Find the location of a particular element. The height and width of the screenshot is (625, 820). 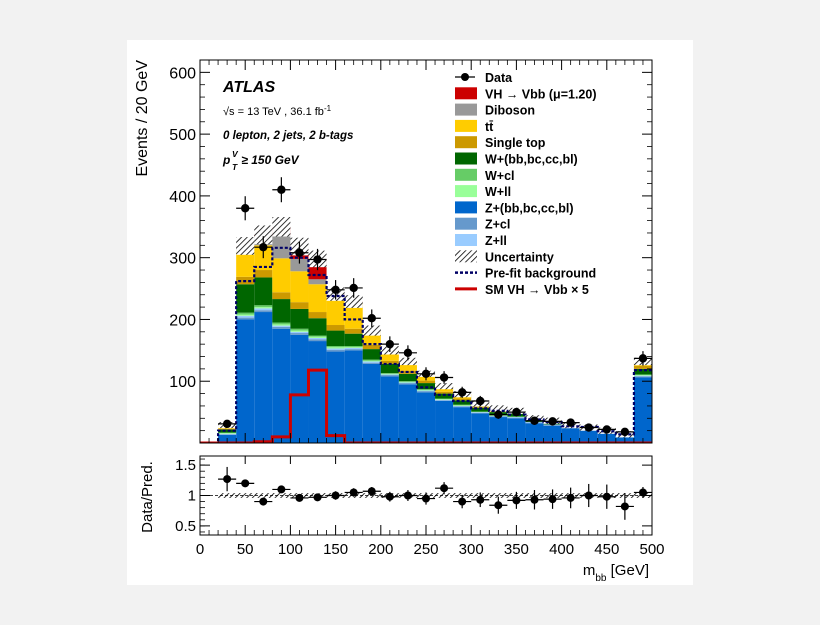

x-tick-label: 350 is located at coordinates (516, 549).